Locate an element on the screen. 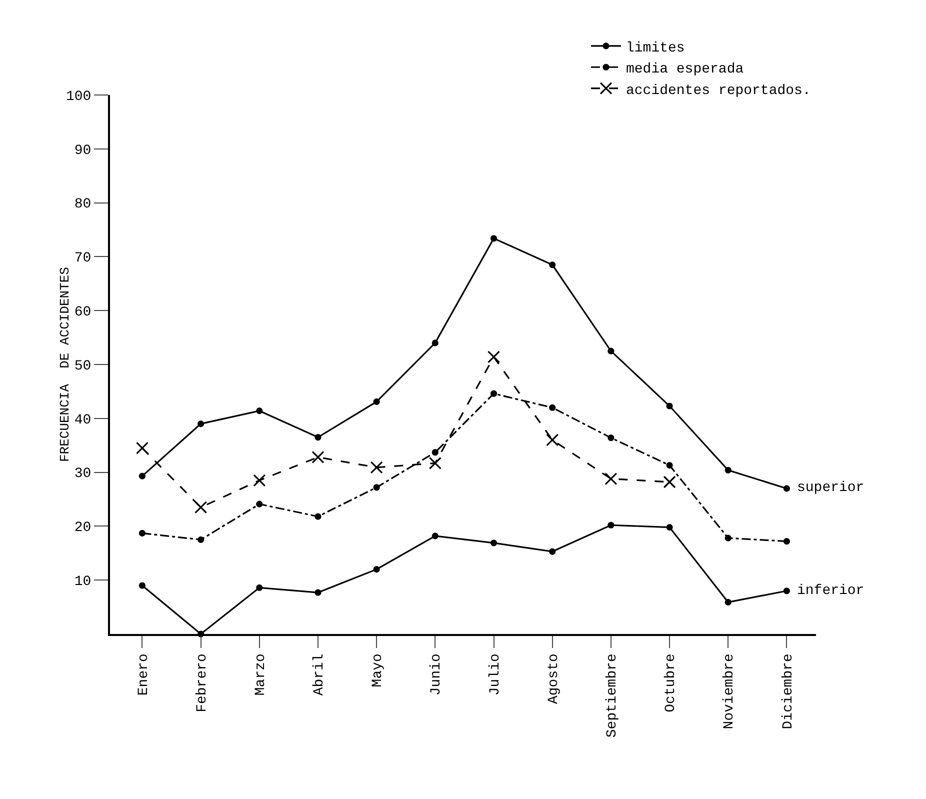 The height and width of the screenshot is (799, 926). y-tick-label: 80 is located at coordinates (83, 204).